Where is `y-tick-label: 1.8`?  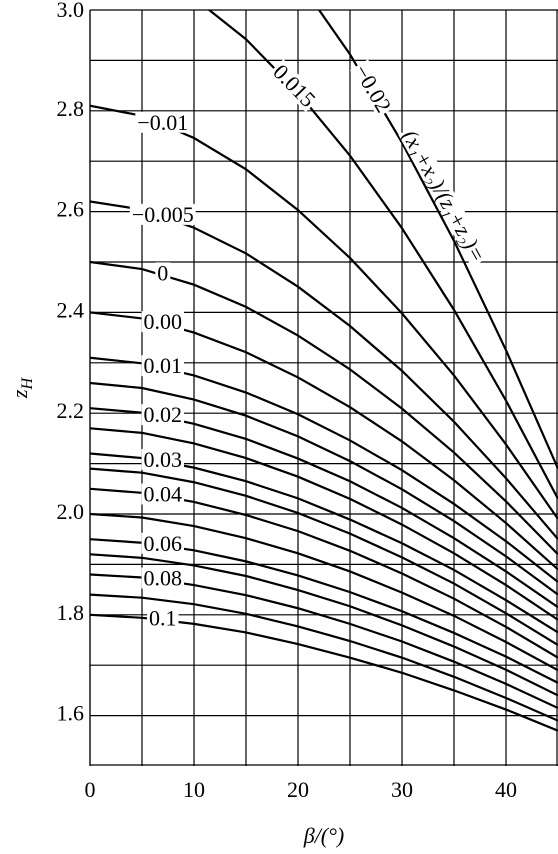
y-tick-label: 1.8 is located at coordinates (71, 612).